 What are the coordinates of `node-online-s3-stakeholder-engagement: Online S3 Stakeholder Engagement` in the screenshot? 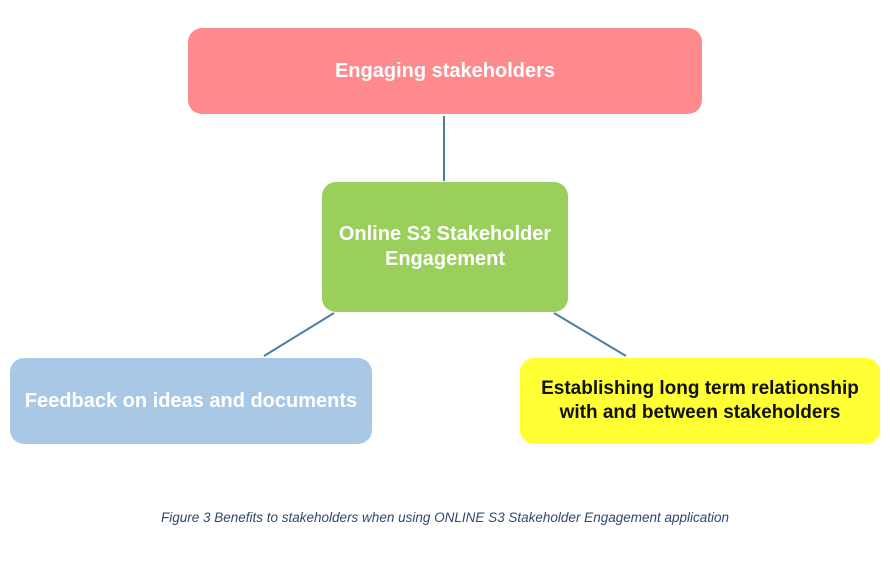 It's located at (445, 247).